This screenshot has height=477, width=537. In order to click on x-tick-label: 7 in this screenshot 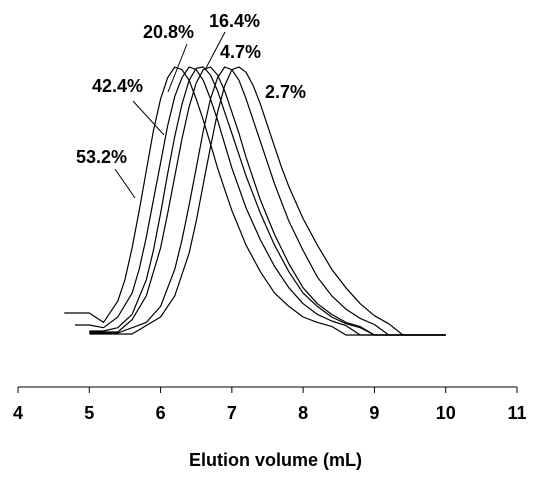, I will do `click(232, 413)`.